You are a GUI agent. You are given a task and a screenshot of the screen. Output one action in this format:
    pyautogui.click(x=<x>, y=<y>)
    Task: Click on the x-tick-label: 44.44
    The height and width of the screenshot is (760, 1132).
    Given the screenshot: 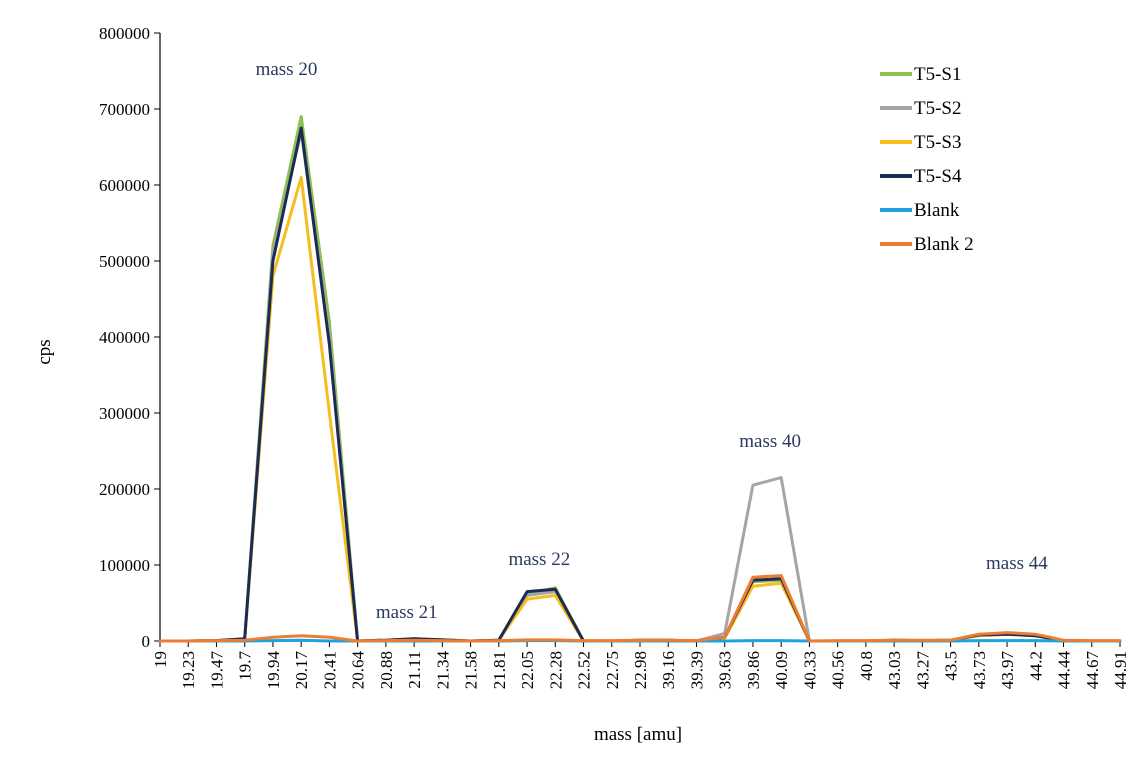 What is the action you would take?
    pyautogui.click(x=1064, y=670)
    